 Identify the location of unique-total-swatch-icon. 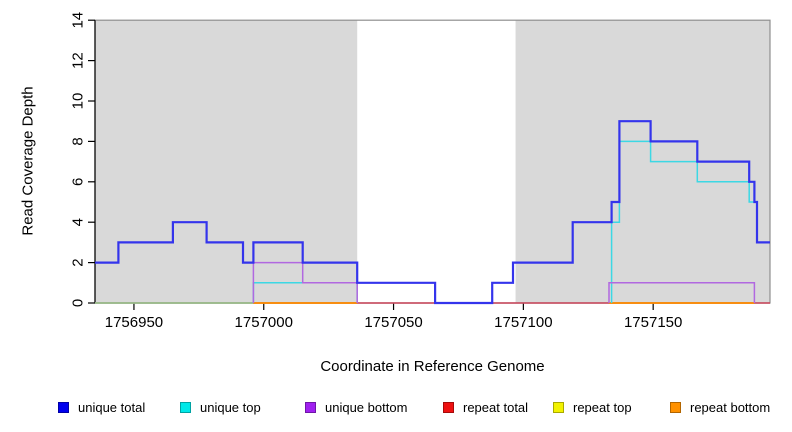
(63, 407).